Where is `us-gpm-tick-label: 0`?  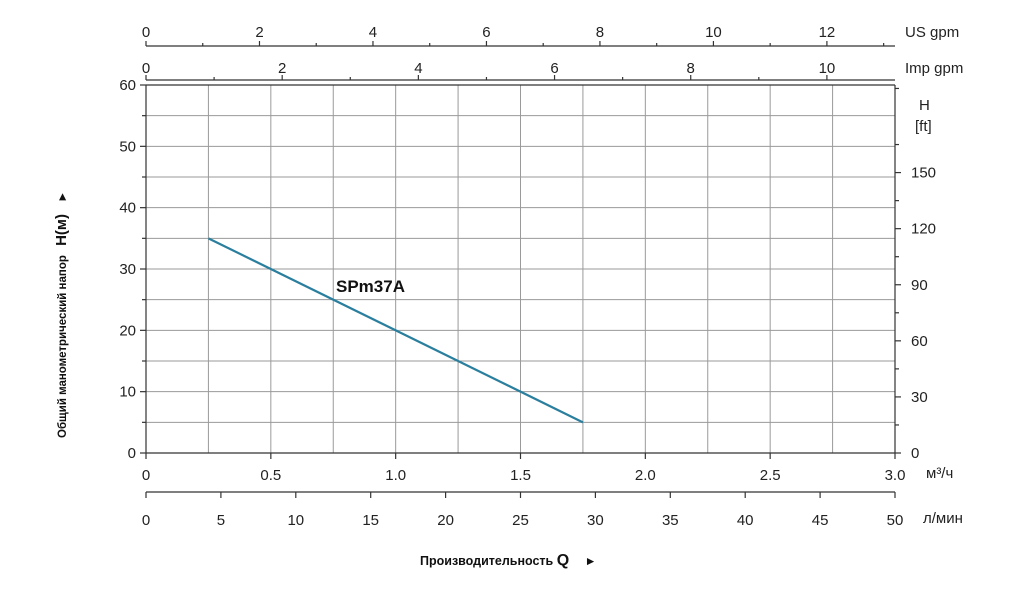
us-gpm-tick-label: 0 is located at coordinates (146, 32).